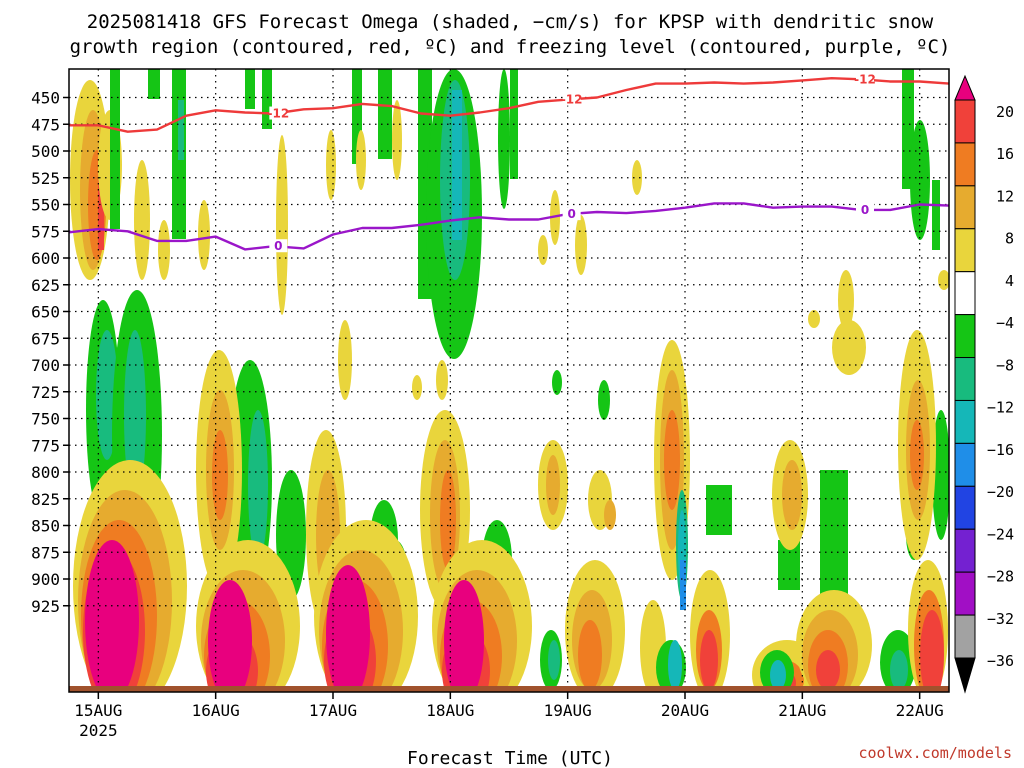  I want to click on y-tick-label: 825, so click(45, 499).